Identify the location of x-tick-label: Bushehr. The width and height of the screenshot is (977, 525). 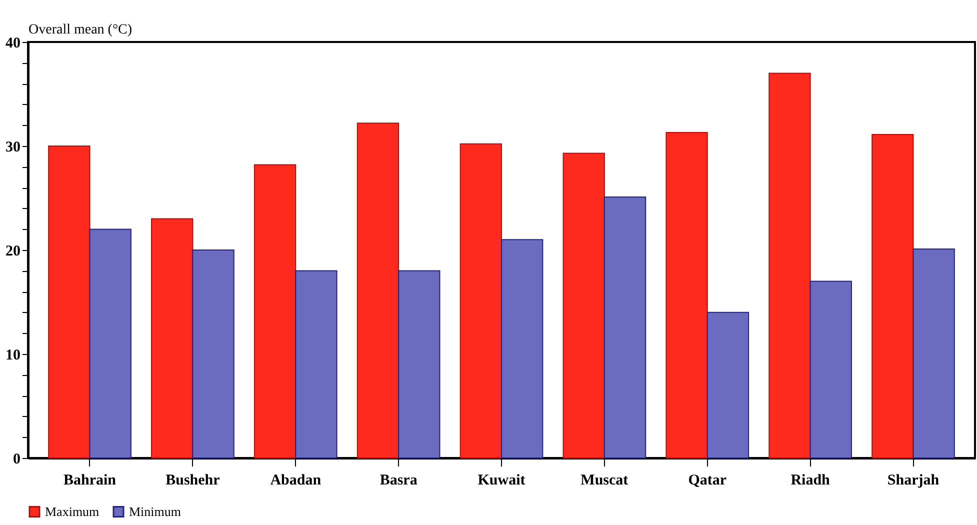
(193, 480).